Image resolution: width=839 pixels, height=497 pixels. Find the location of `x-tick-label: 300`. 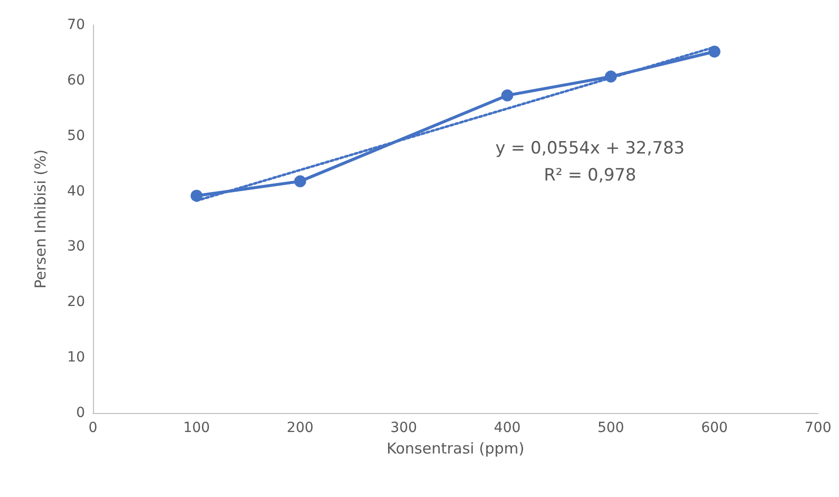

x-tick-label: 300 is located at coordinates (404, 428).